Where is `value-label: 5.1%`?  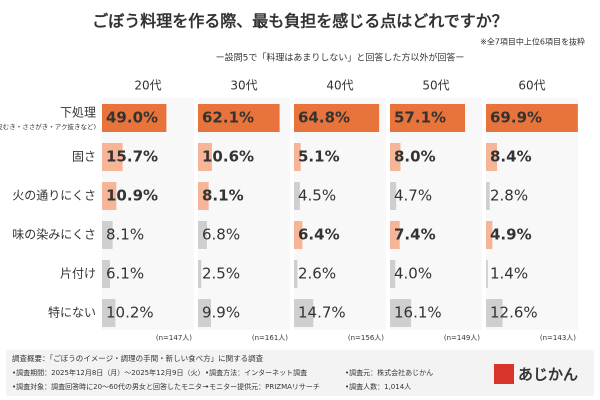 value-label: 5.1% is located at coordinates (319, 157).